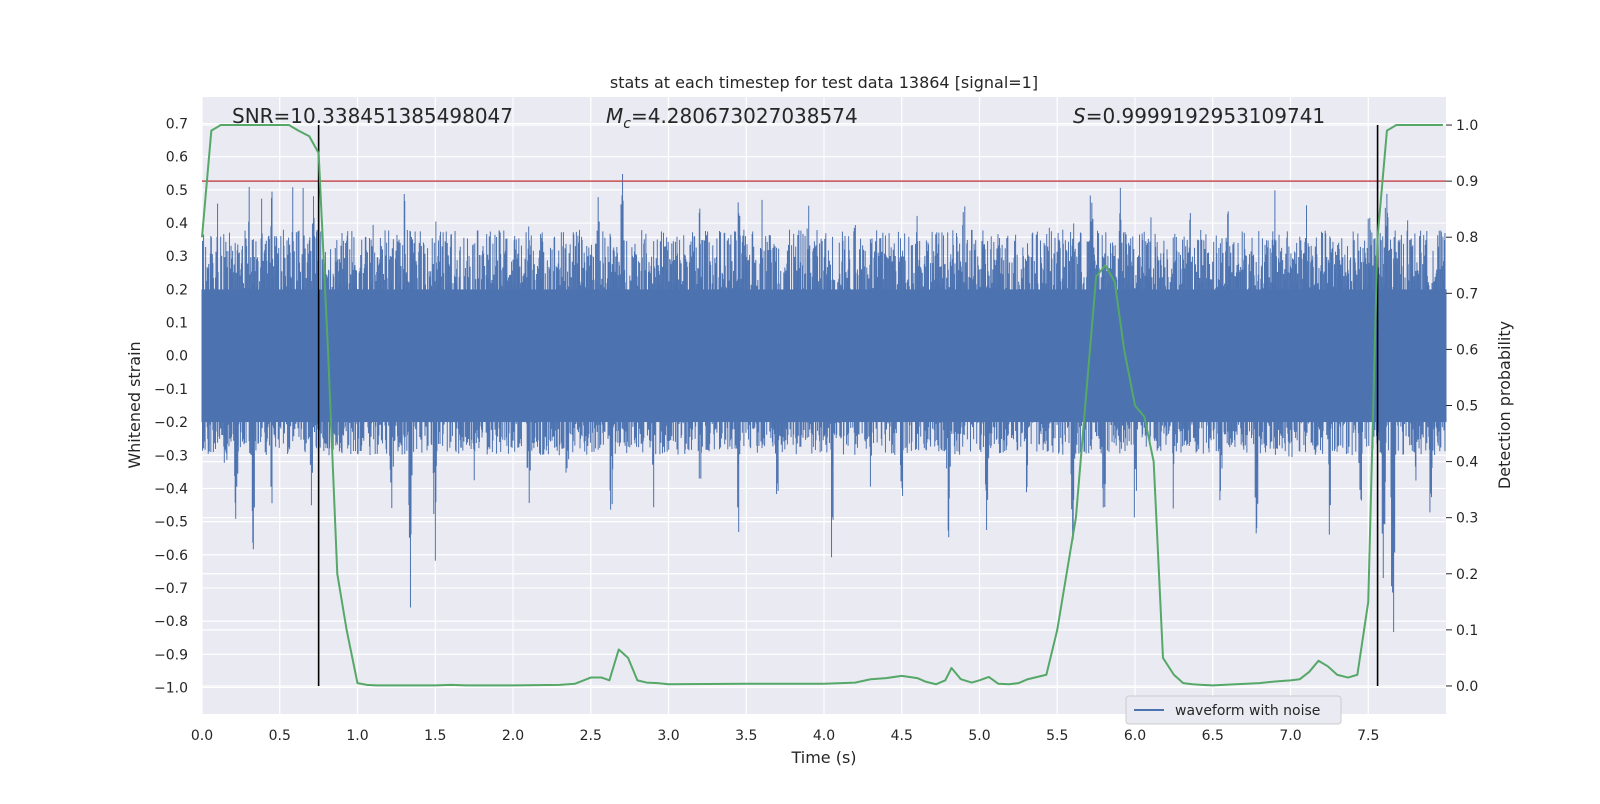 This screenshot has height=804, width=1600. What do you see at coordinates (177, 125) in the screenshot?
I see `y-tick-label: 0.7` at bounding box center [177, 125].